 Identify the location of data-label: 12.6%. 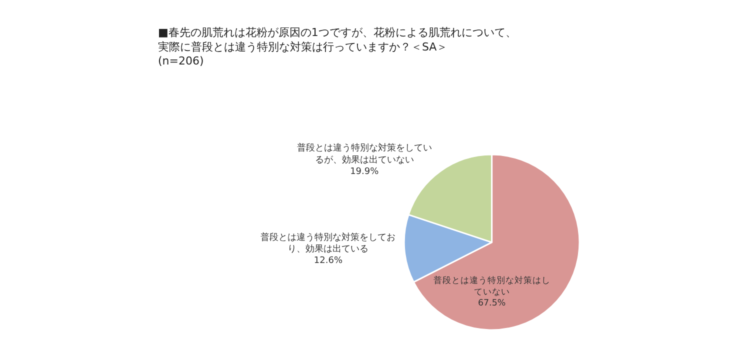
(328, 261).